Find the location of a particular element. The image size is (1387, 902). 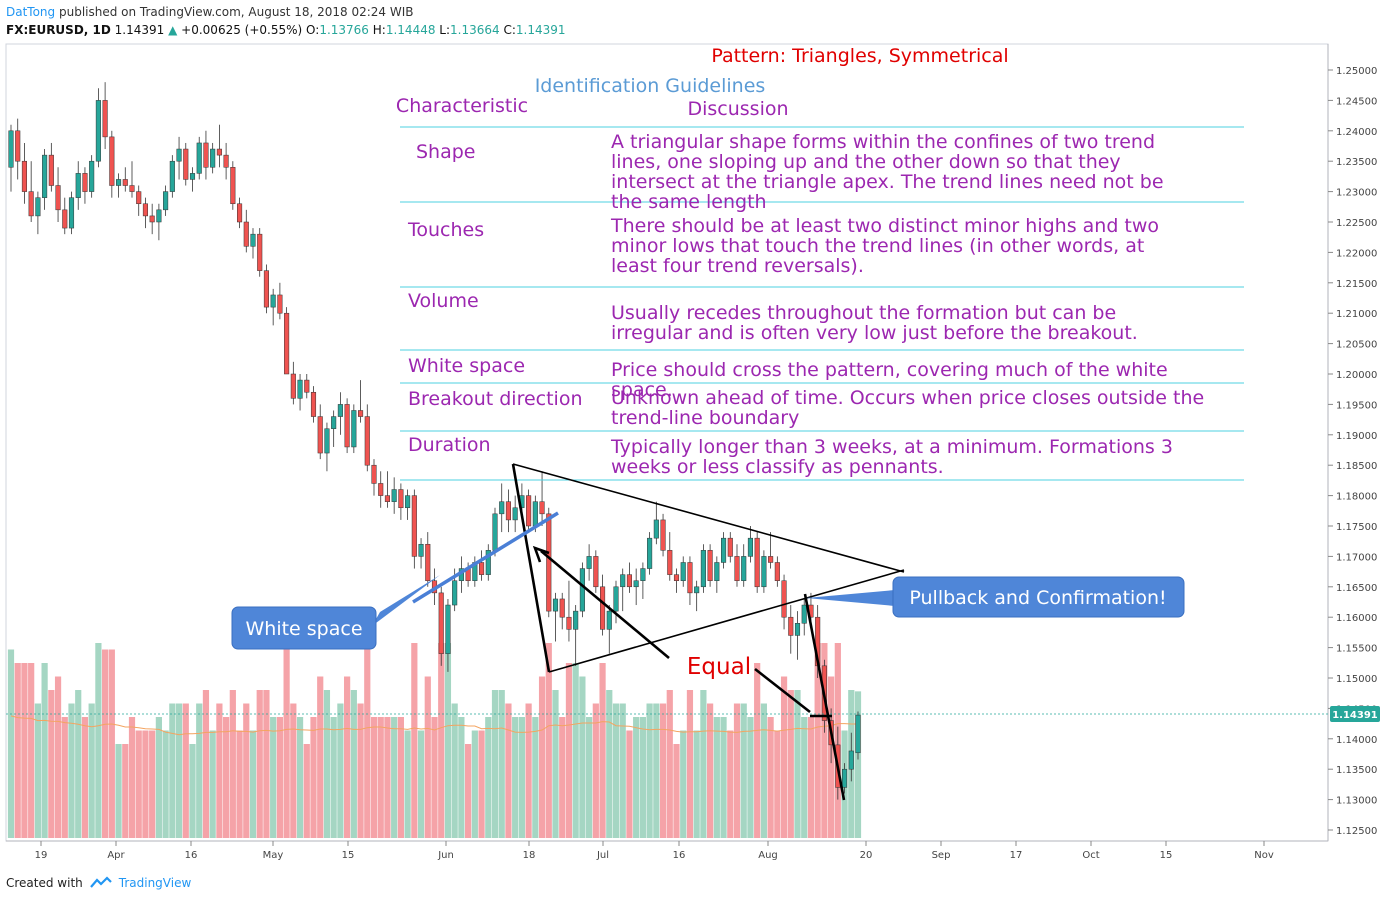

symbol-ticker: FX:EURUSD, 1D is located at coordinates (58, 30).